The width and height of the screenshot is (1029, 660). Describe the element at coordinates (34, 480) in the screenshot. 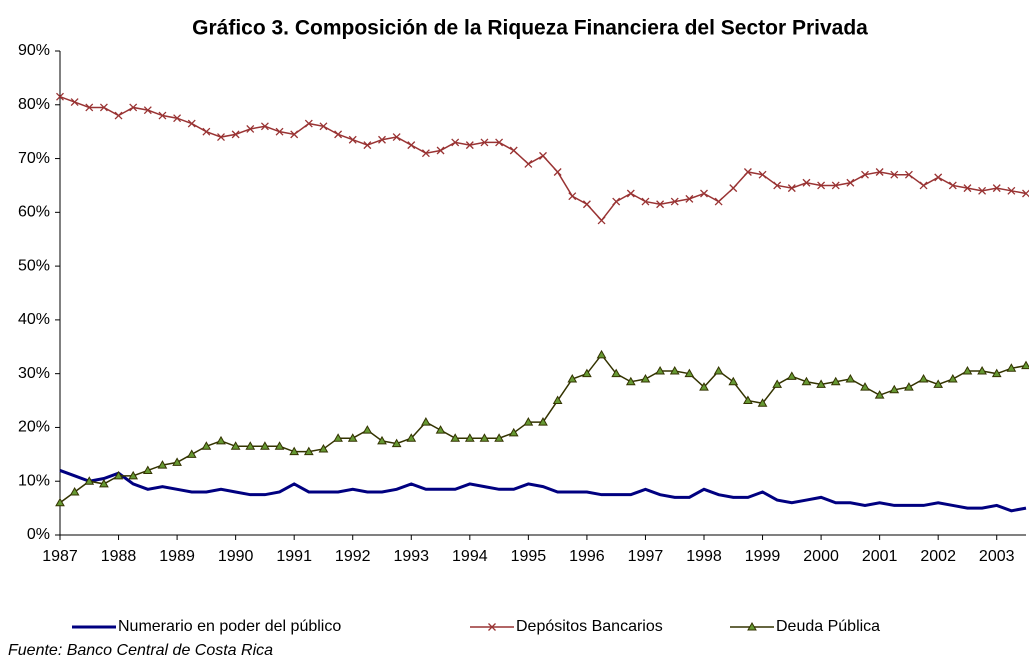

I see `y-tick-label: 10%` at that location.